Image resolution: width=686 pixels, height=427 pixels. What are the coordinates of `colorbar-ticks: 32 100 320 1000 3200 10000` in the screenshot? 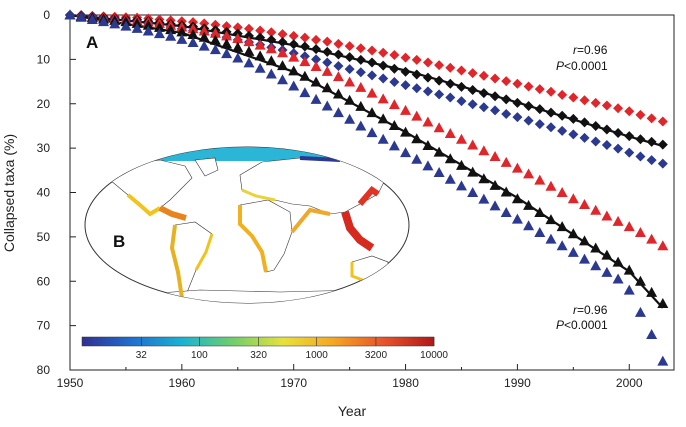 It's located at (292, 349).